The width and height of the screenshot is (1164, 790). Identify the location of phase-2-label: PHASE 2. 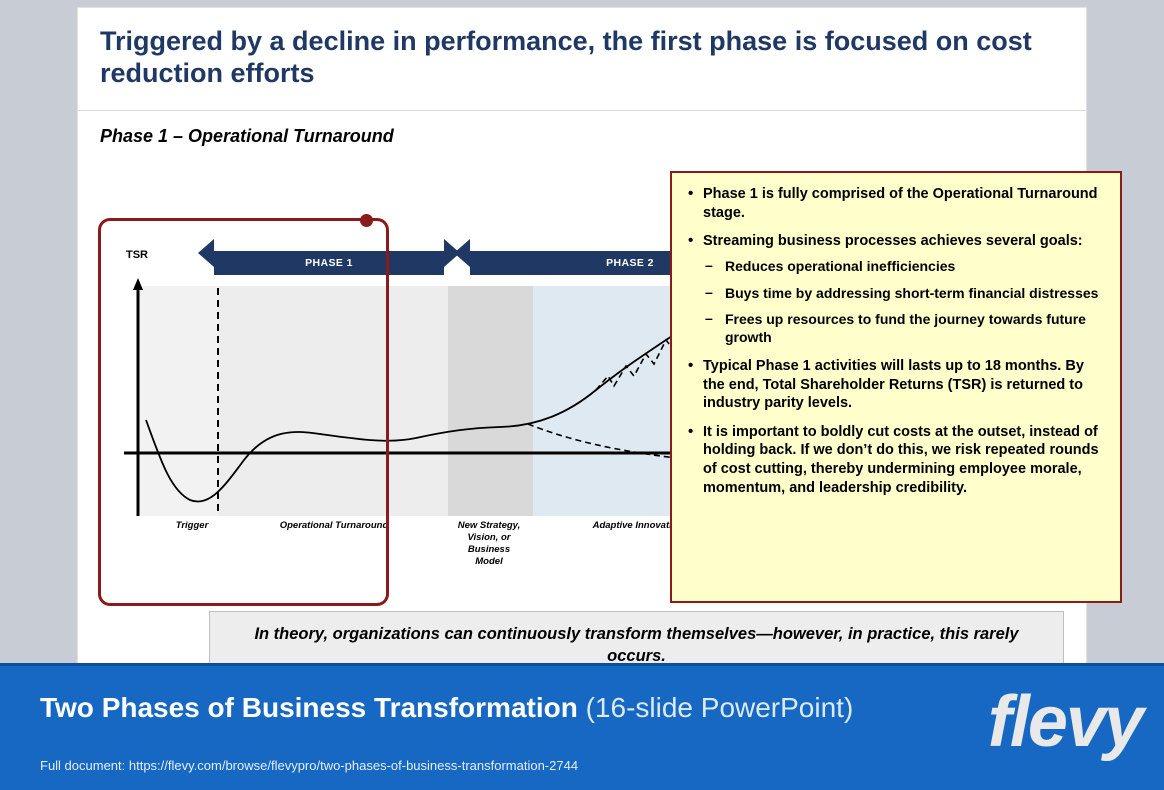
(630, 263).